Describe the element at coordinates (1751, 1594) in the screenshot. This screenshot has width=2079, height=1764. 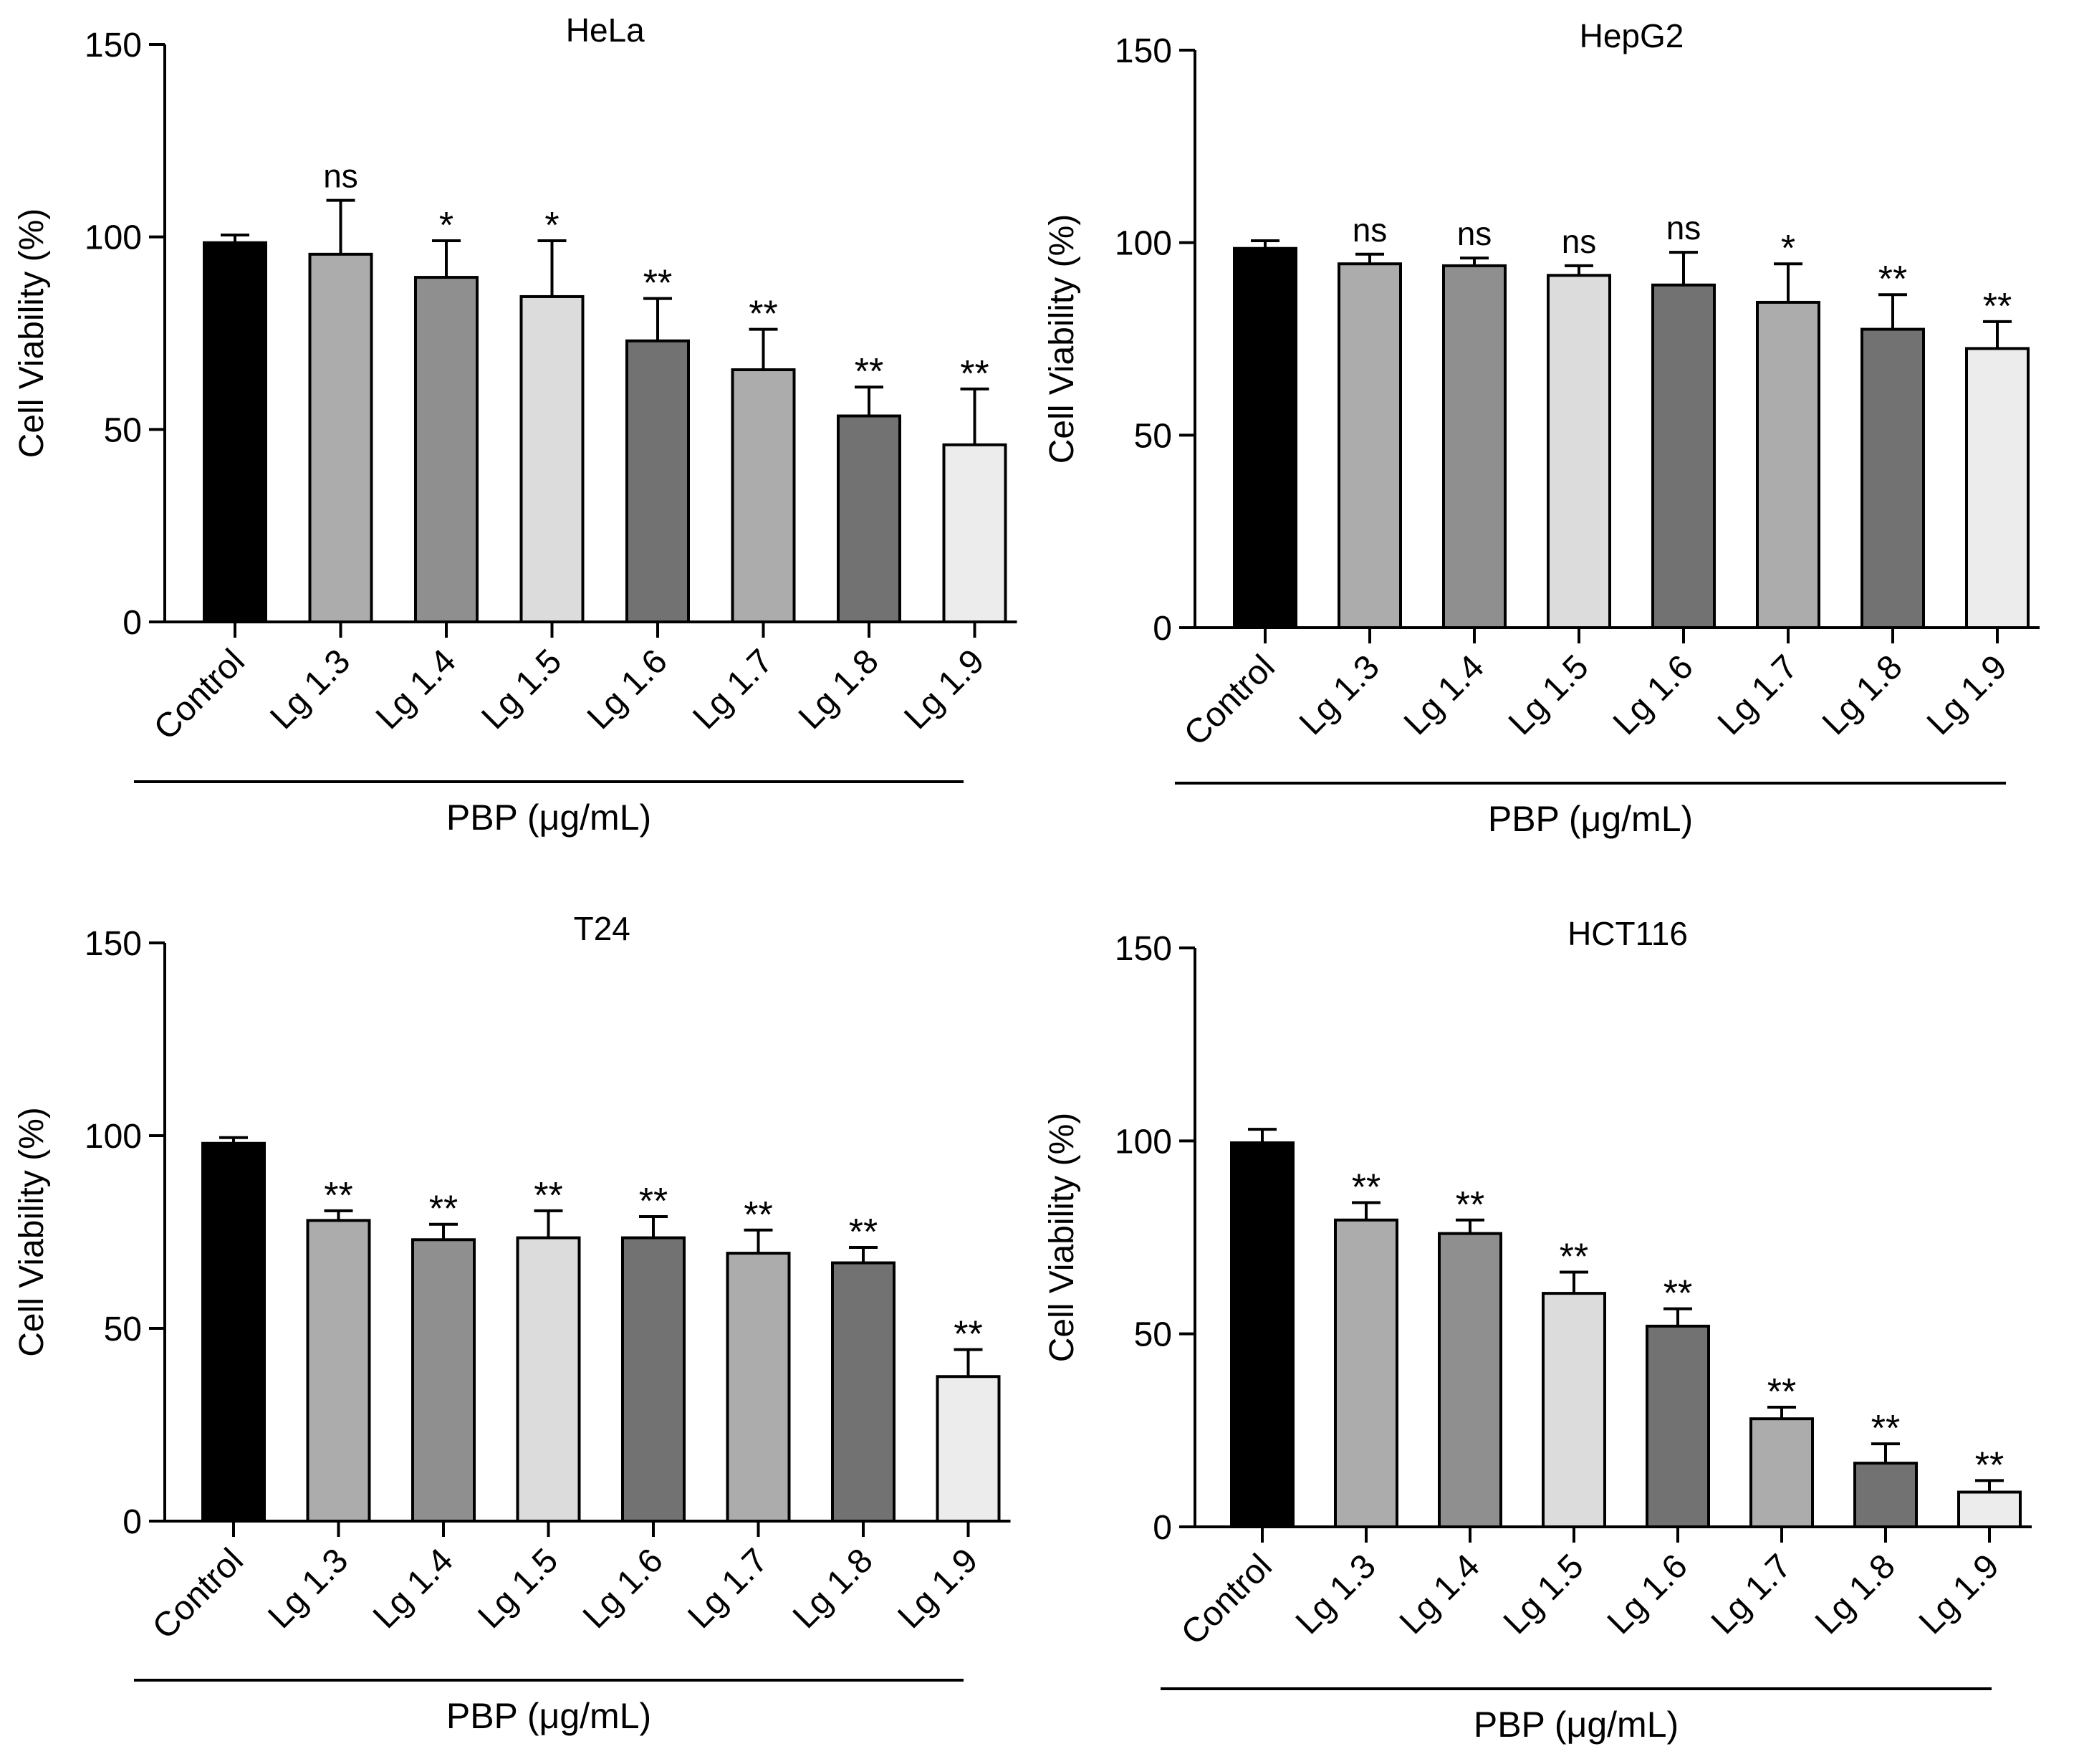
I see `x-tick-label: Lg 1.7` at that location.